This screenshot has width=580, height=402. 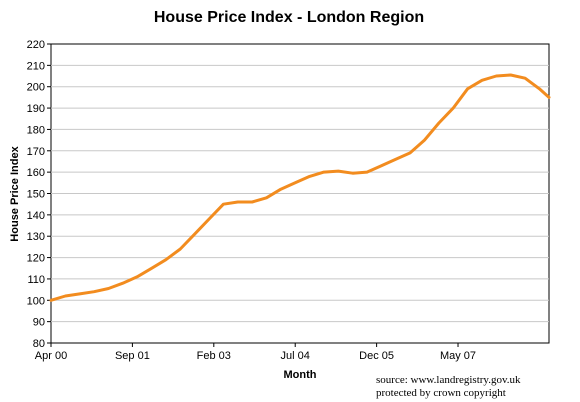 What do you see at coordinates (15, 193) in the screenshot?
I see `y-axis-label: House Price Index` at bounding box center [15, 193].